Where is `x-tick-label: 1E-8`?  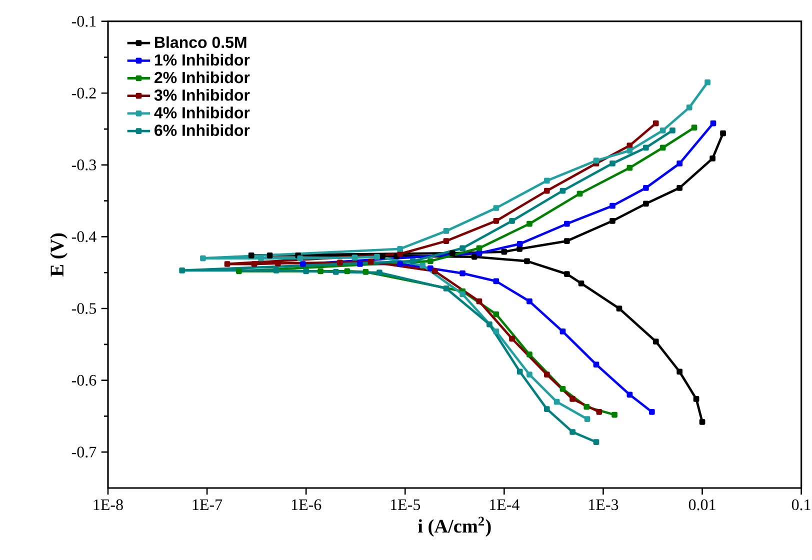
x-tick-label: 1E-8 is located at coordinates (108, 504).